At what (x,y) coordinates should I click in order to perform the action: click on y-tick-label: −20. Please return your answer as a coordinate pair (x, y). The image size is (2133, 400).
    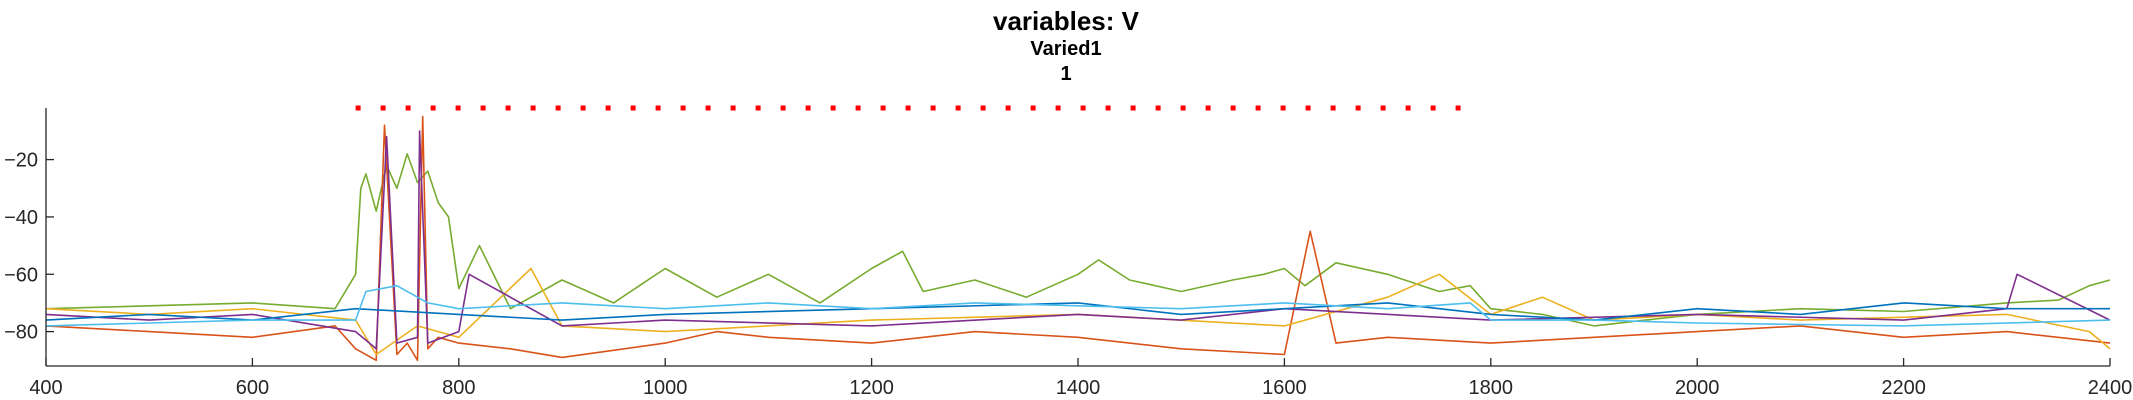
    Looking at the image, I should click on (21, 161).